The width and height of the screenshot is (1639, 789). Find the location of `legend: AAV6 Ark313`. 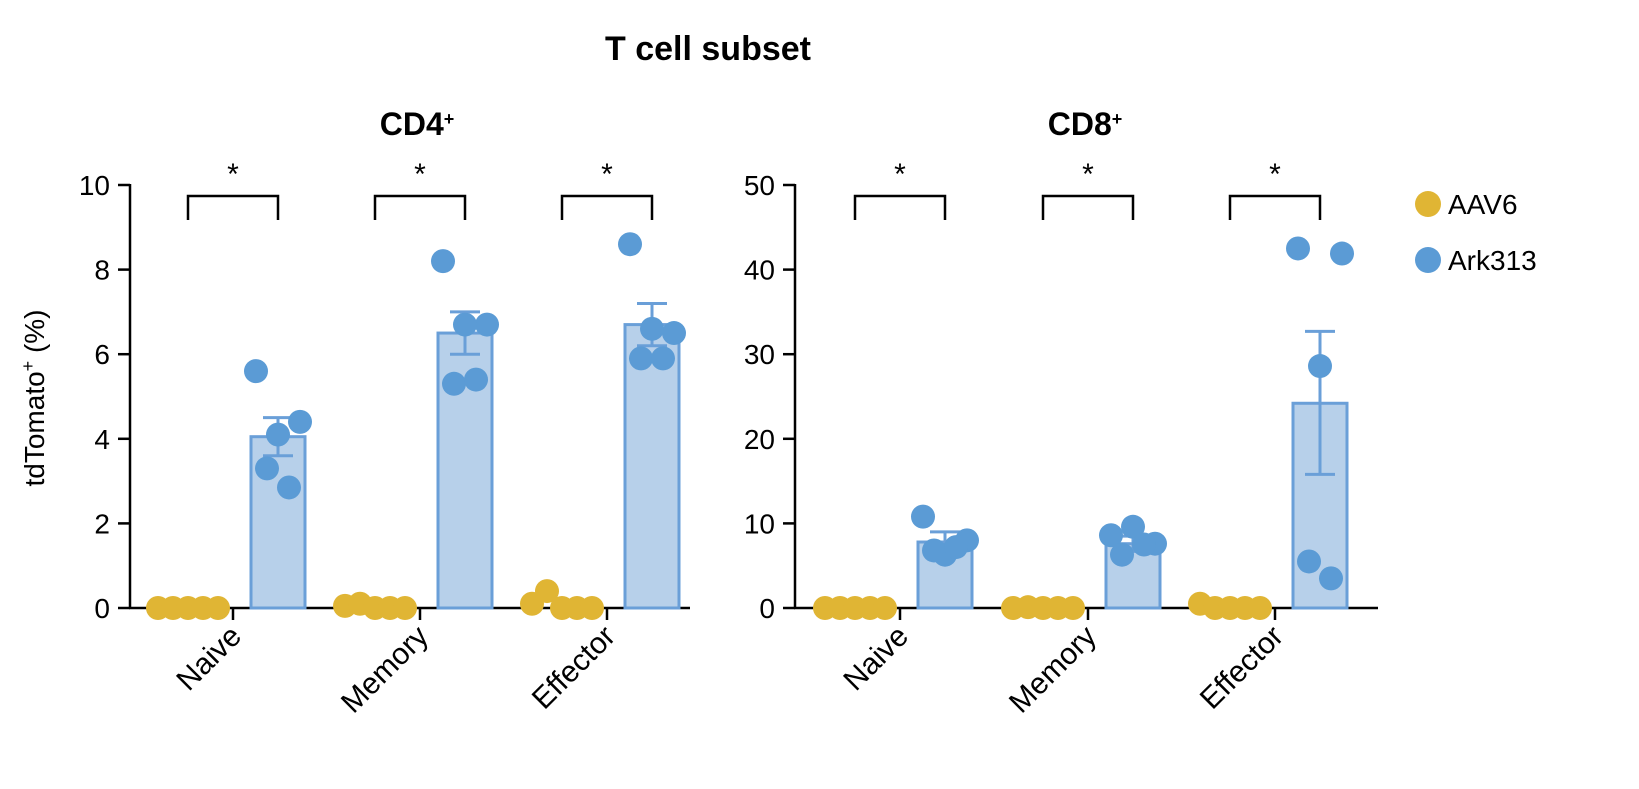

legend: AAV6 Ark313 is located at coordinates (1476, 232).